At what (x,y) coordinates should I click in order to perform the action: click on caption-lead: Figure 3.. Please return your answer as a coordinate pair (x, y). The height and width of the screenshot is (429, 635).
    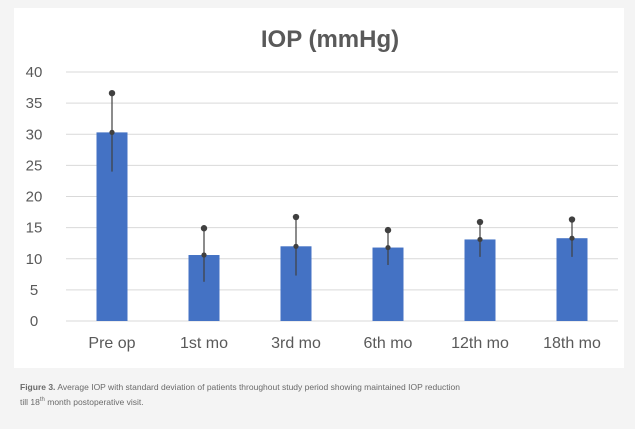
    Looking at the image, I should click on (38, 387).